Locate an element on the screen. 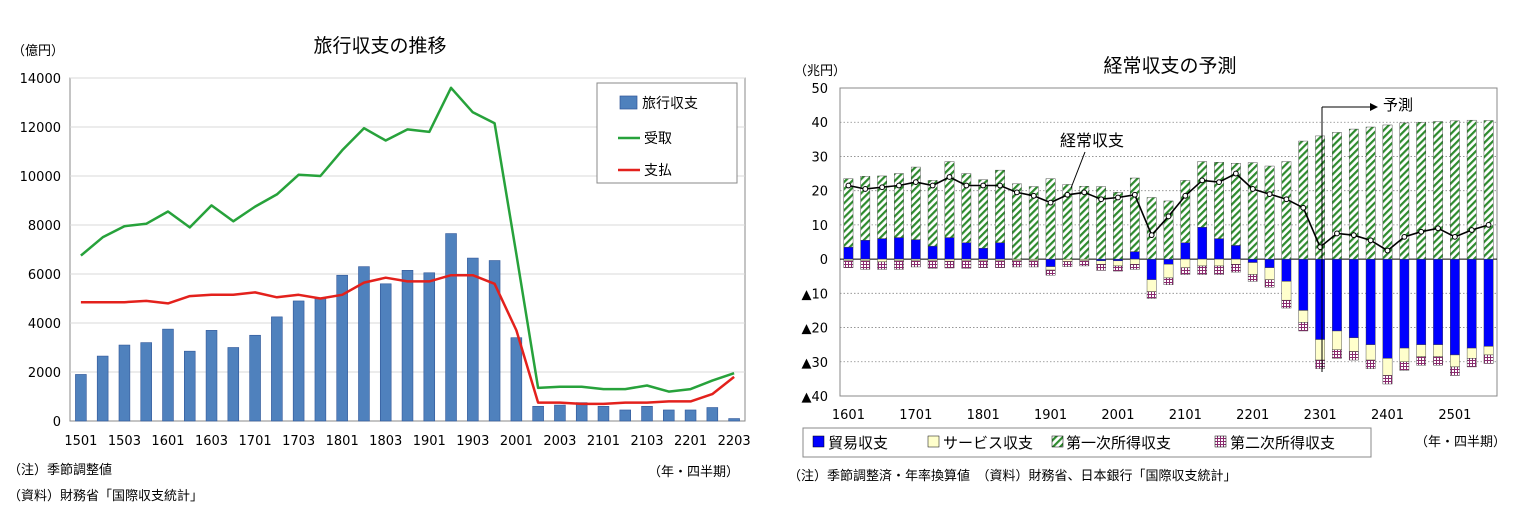  legend-swatch-primary-income is located at coordinates (1057, 441).